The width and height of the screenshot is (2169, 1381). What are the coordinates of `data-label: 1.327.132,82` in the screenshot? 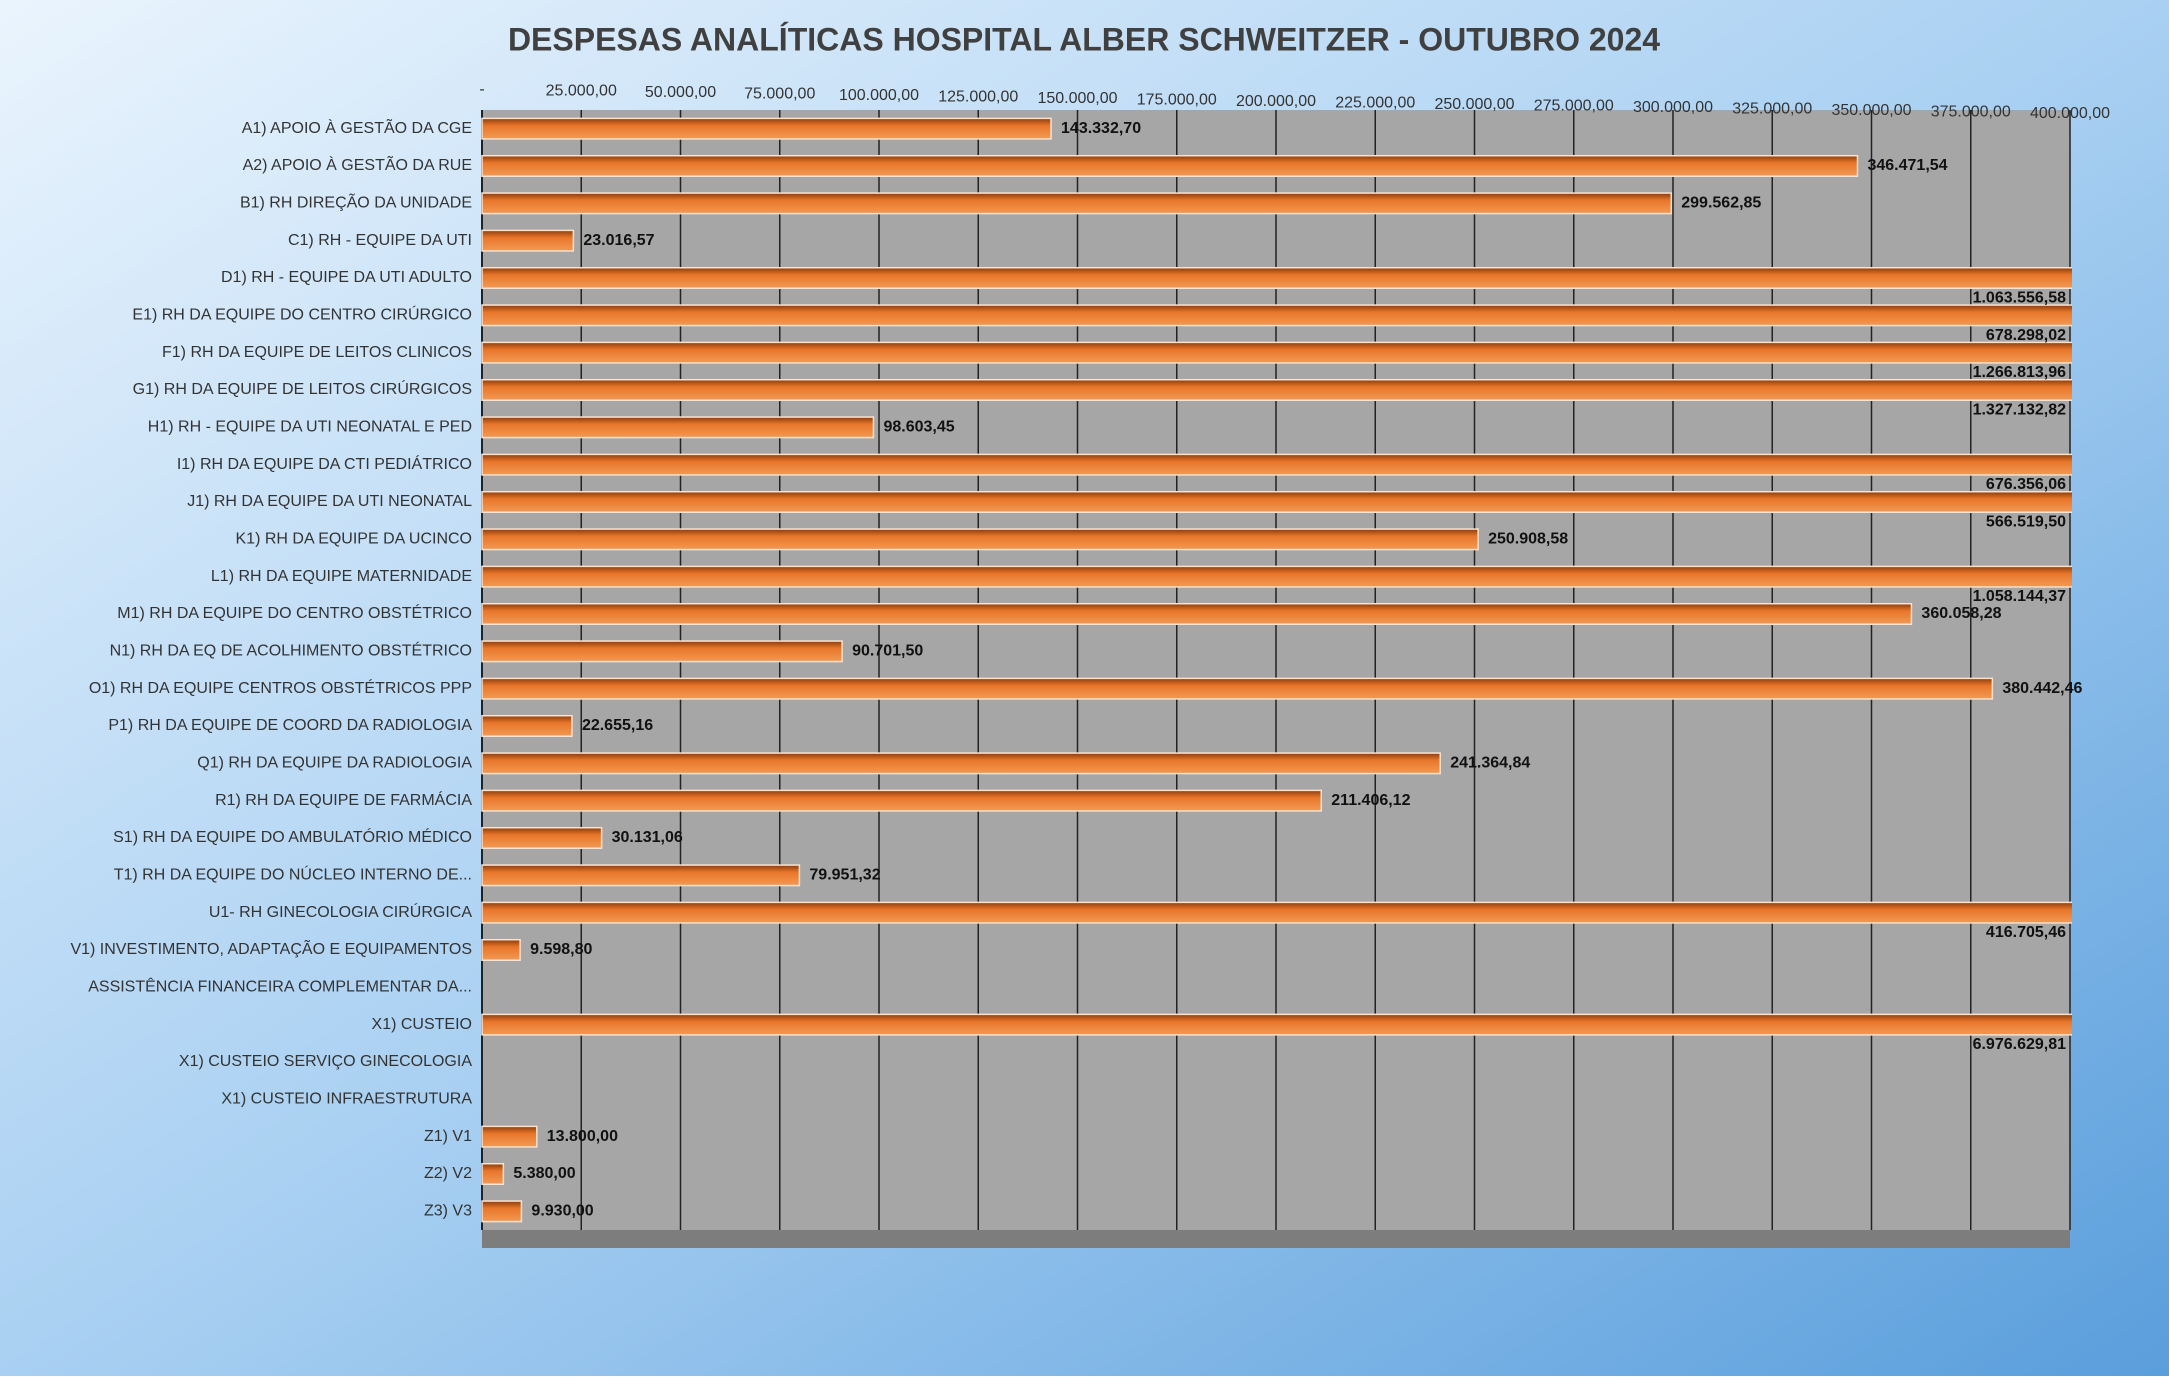 It's located at (2020, 409).